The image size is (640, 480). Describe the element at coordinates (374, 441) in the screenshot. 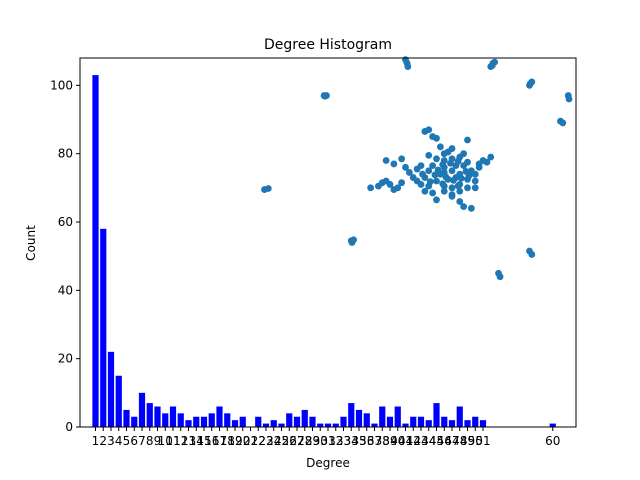

I see `x-tick-label: 37` at that location.